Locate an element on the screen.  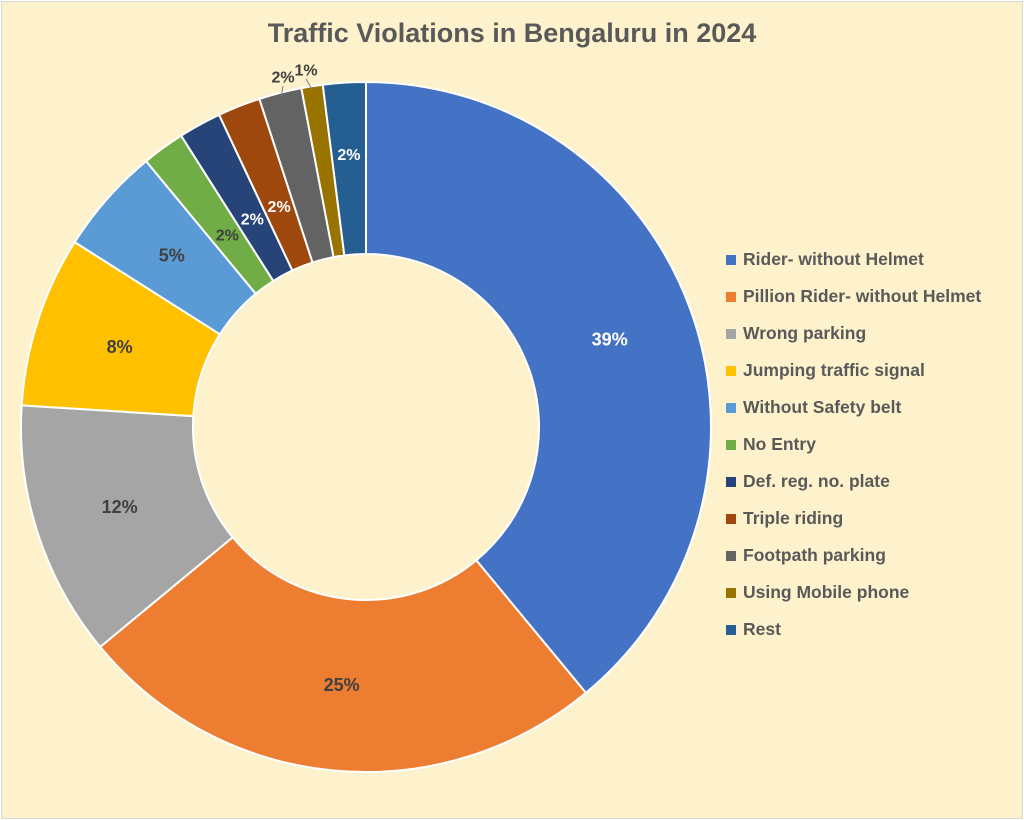
legend-label: Def. reg. no. plate is located at coordinates (816, 481).